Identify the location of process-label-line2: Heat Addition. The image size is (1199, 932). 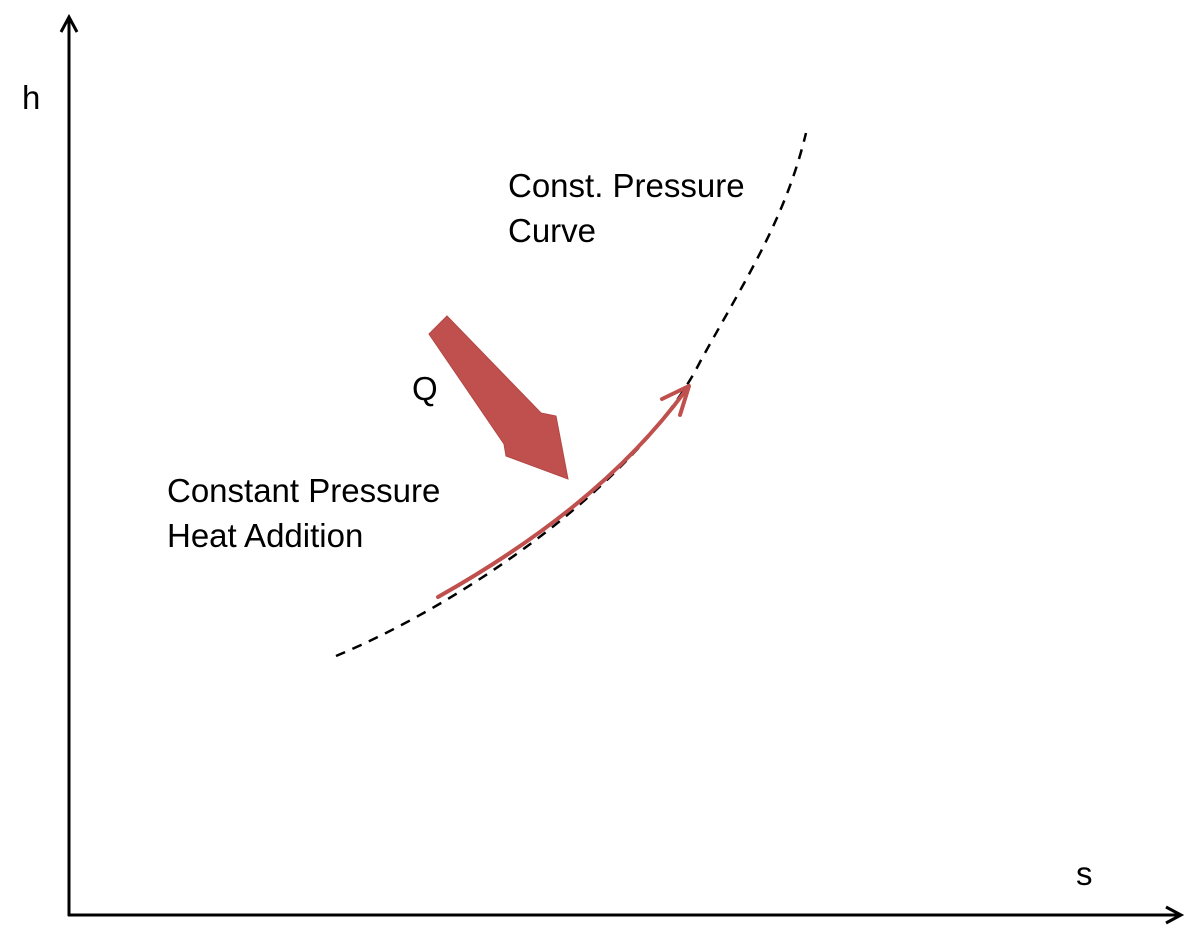
(265, 535).